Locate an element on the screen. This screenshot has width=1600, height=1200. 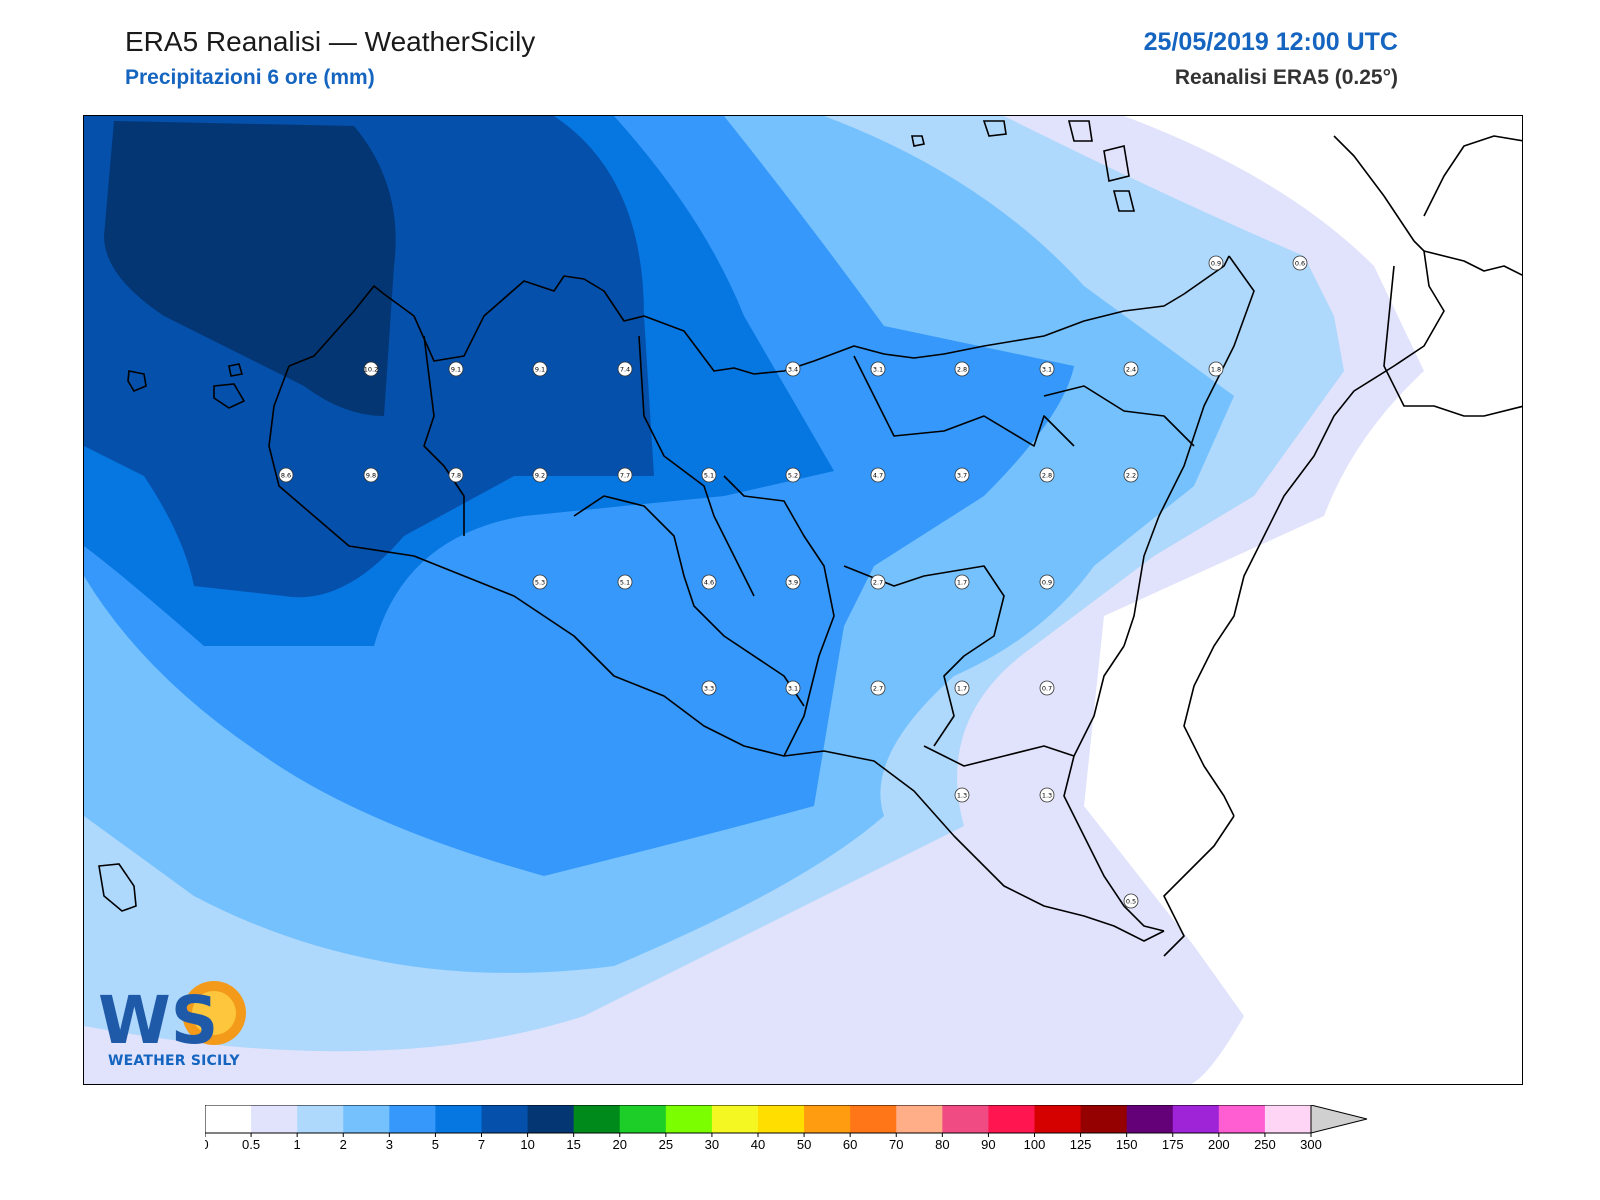
colorbar-tick-label: 1 is located at coordinates (297, 1144).